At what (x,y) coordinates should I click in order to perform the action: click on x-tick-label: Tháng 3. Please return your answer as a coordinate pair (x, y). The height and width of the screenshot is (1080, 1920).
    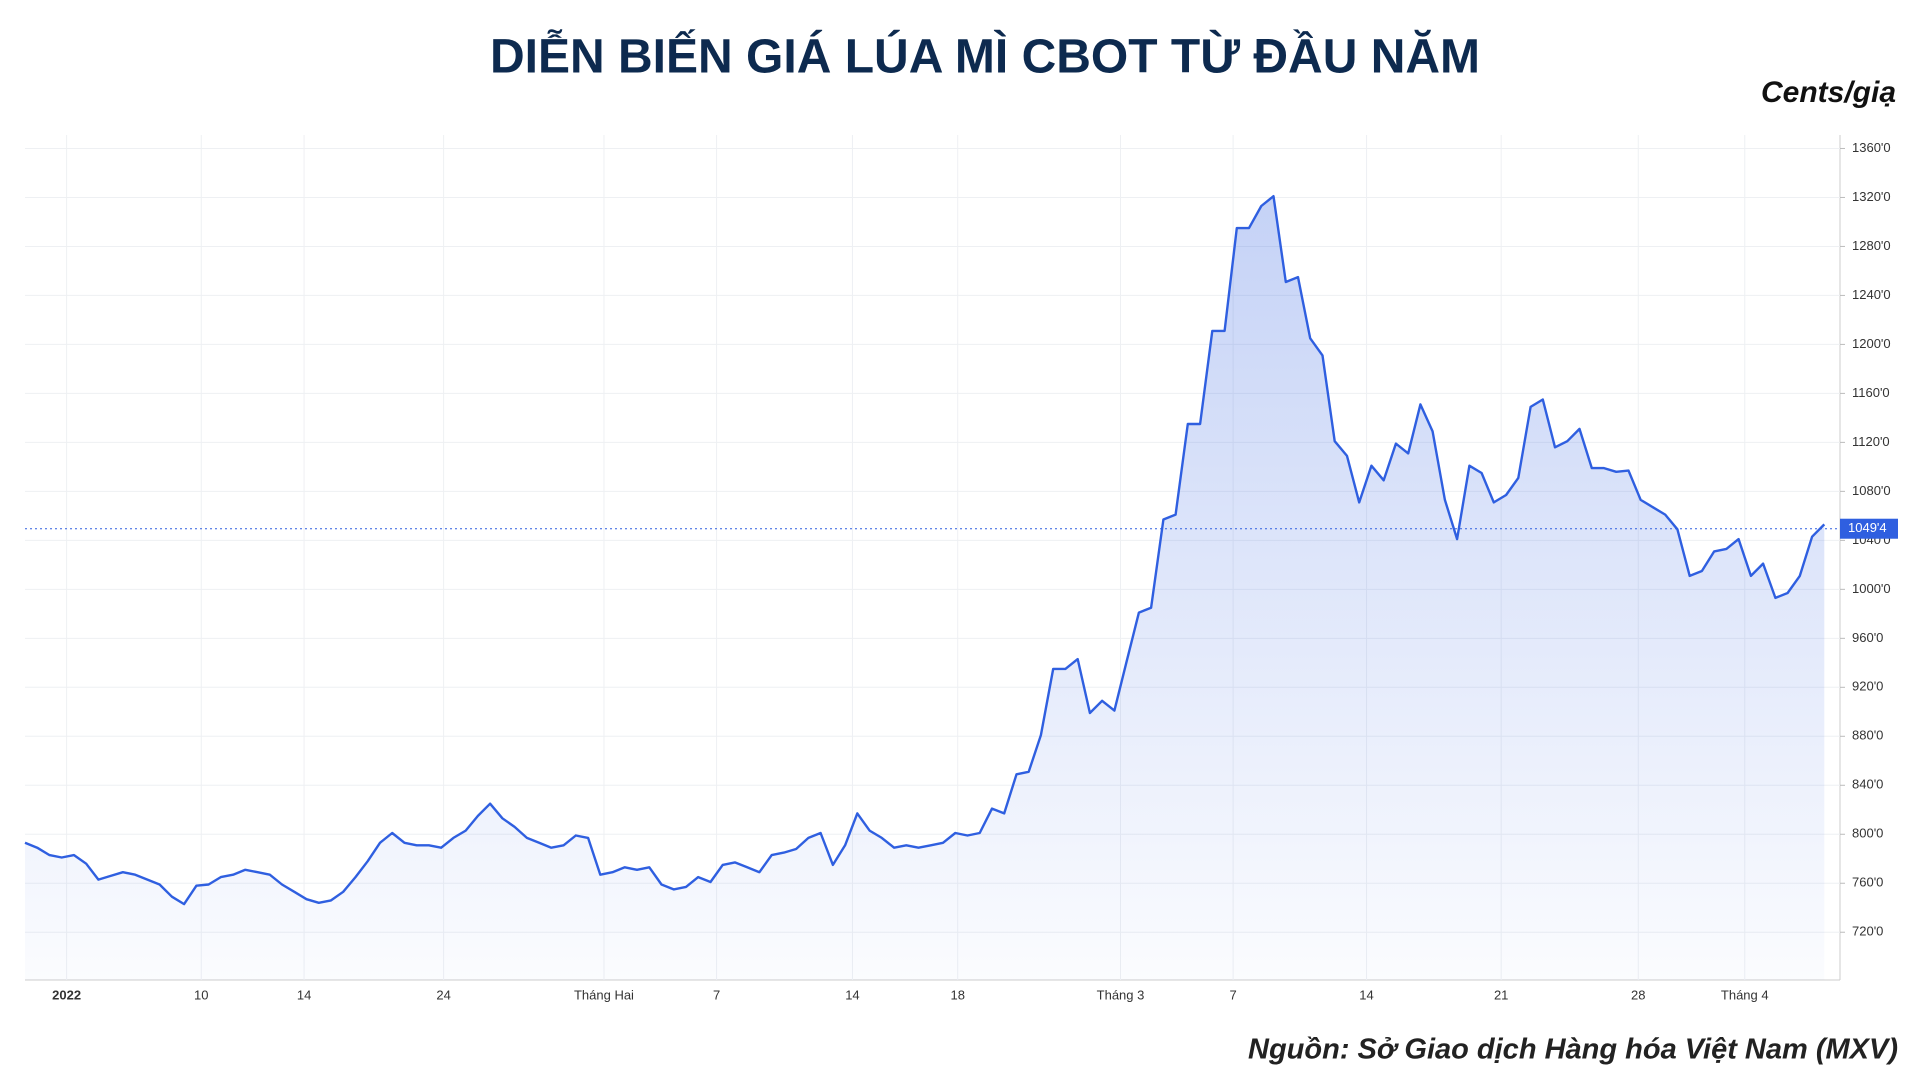
    Looking at the image, I should click on (1121, 994).